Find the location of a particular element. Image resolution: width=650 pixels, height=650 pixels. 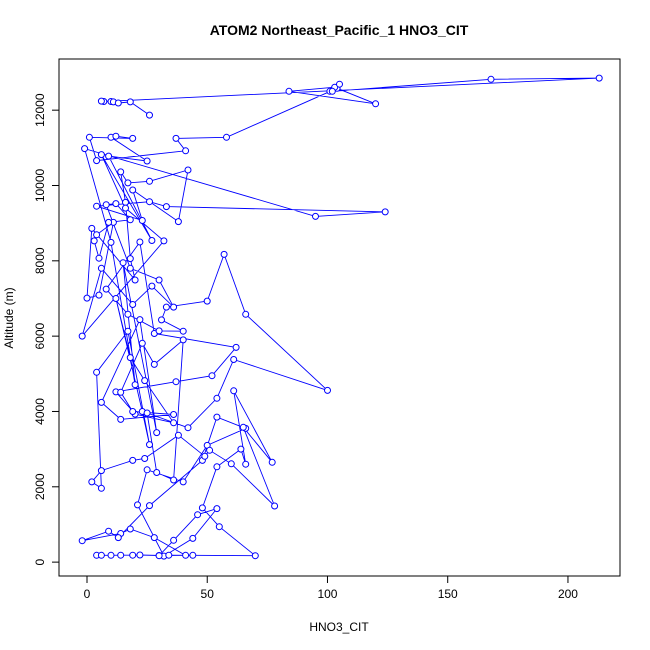

x-tick-label: 0 is located at coordinates (87, 594).